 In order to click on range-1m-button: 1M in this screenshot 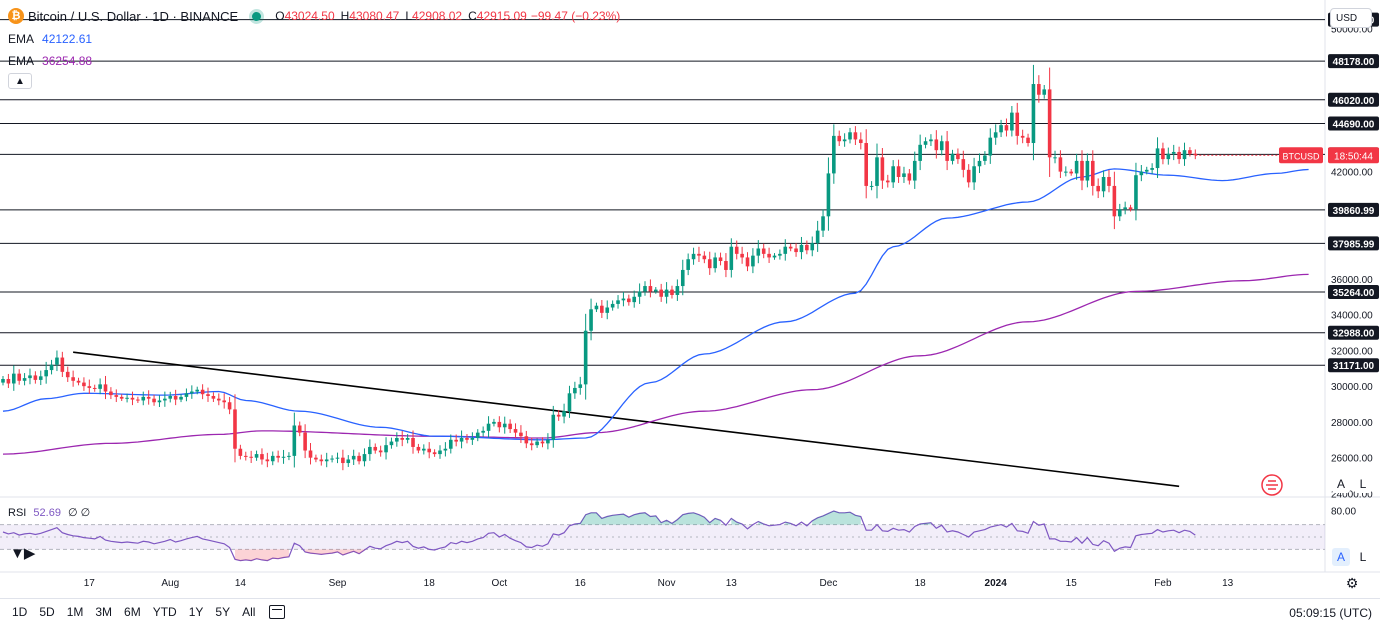, I will do `click(75, 612)`.